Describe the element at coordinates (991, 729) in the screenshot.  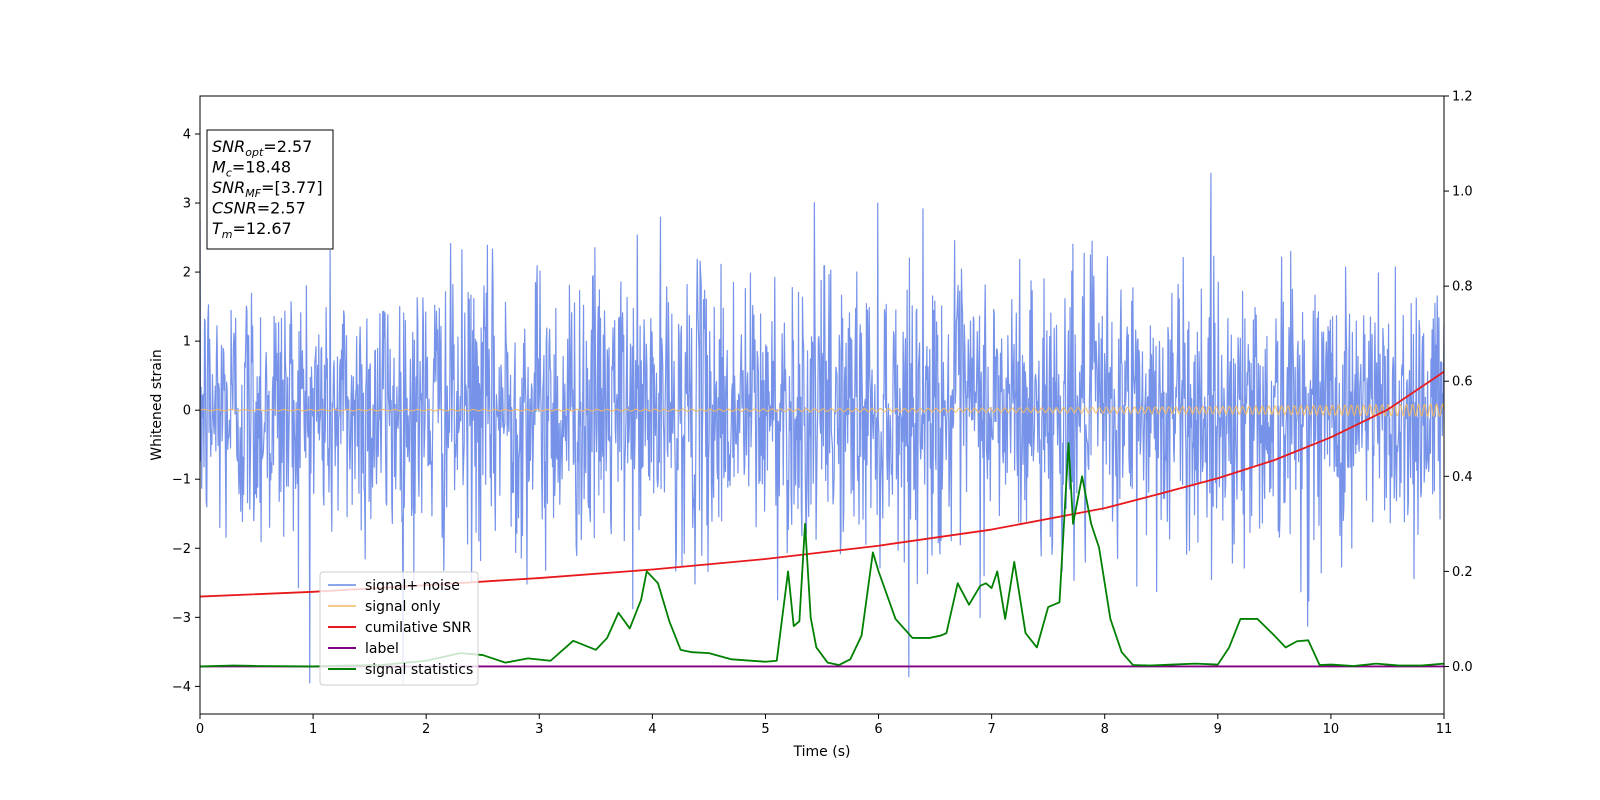
I see `x-tick-label: 7` at that location.